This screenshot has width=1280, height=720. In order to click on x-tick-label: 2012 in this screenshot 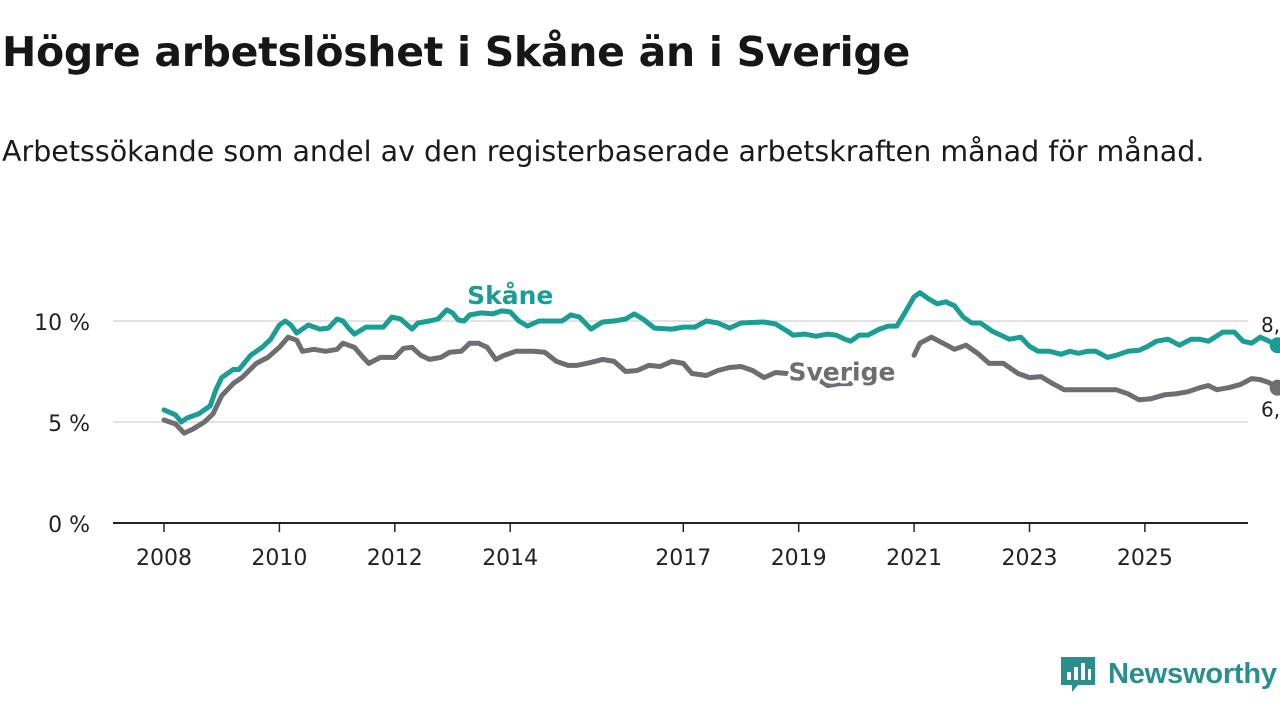, I will do `click(395, 558)`.